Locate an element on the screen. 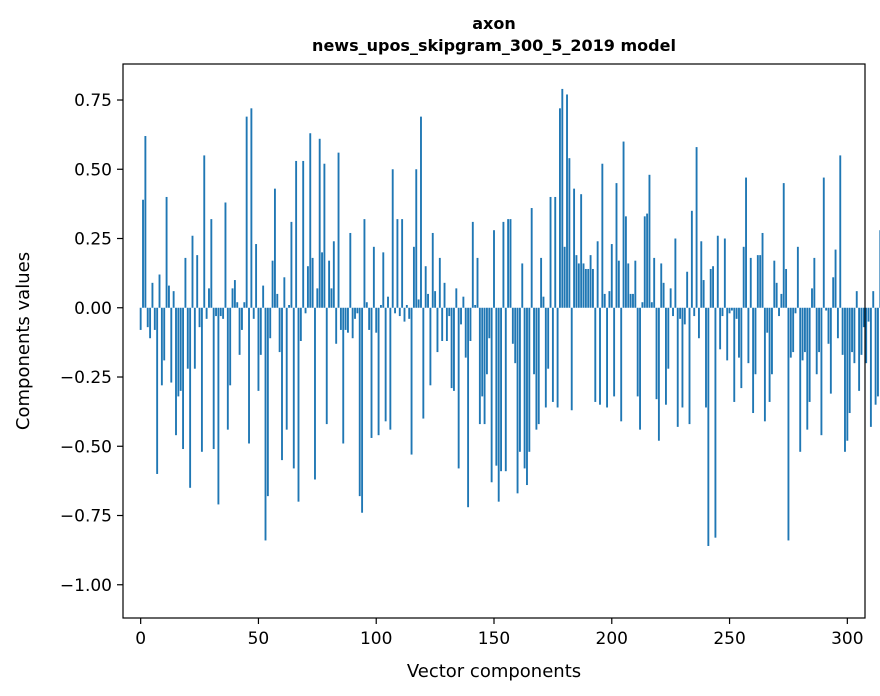  x-axis-label: Vector components is located at coordinates (494, 671).